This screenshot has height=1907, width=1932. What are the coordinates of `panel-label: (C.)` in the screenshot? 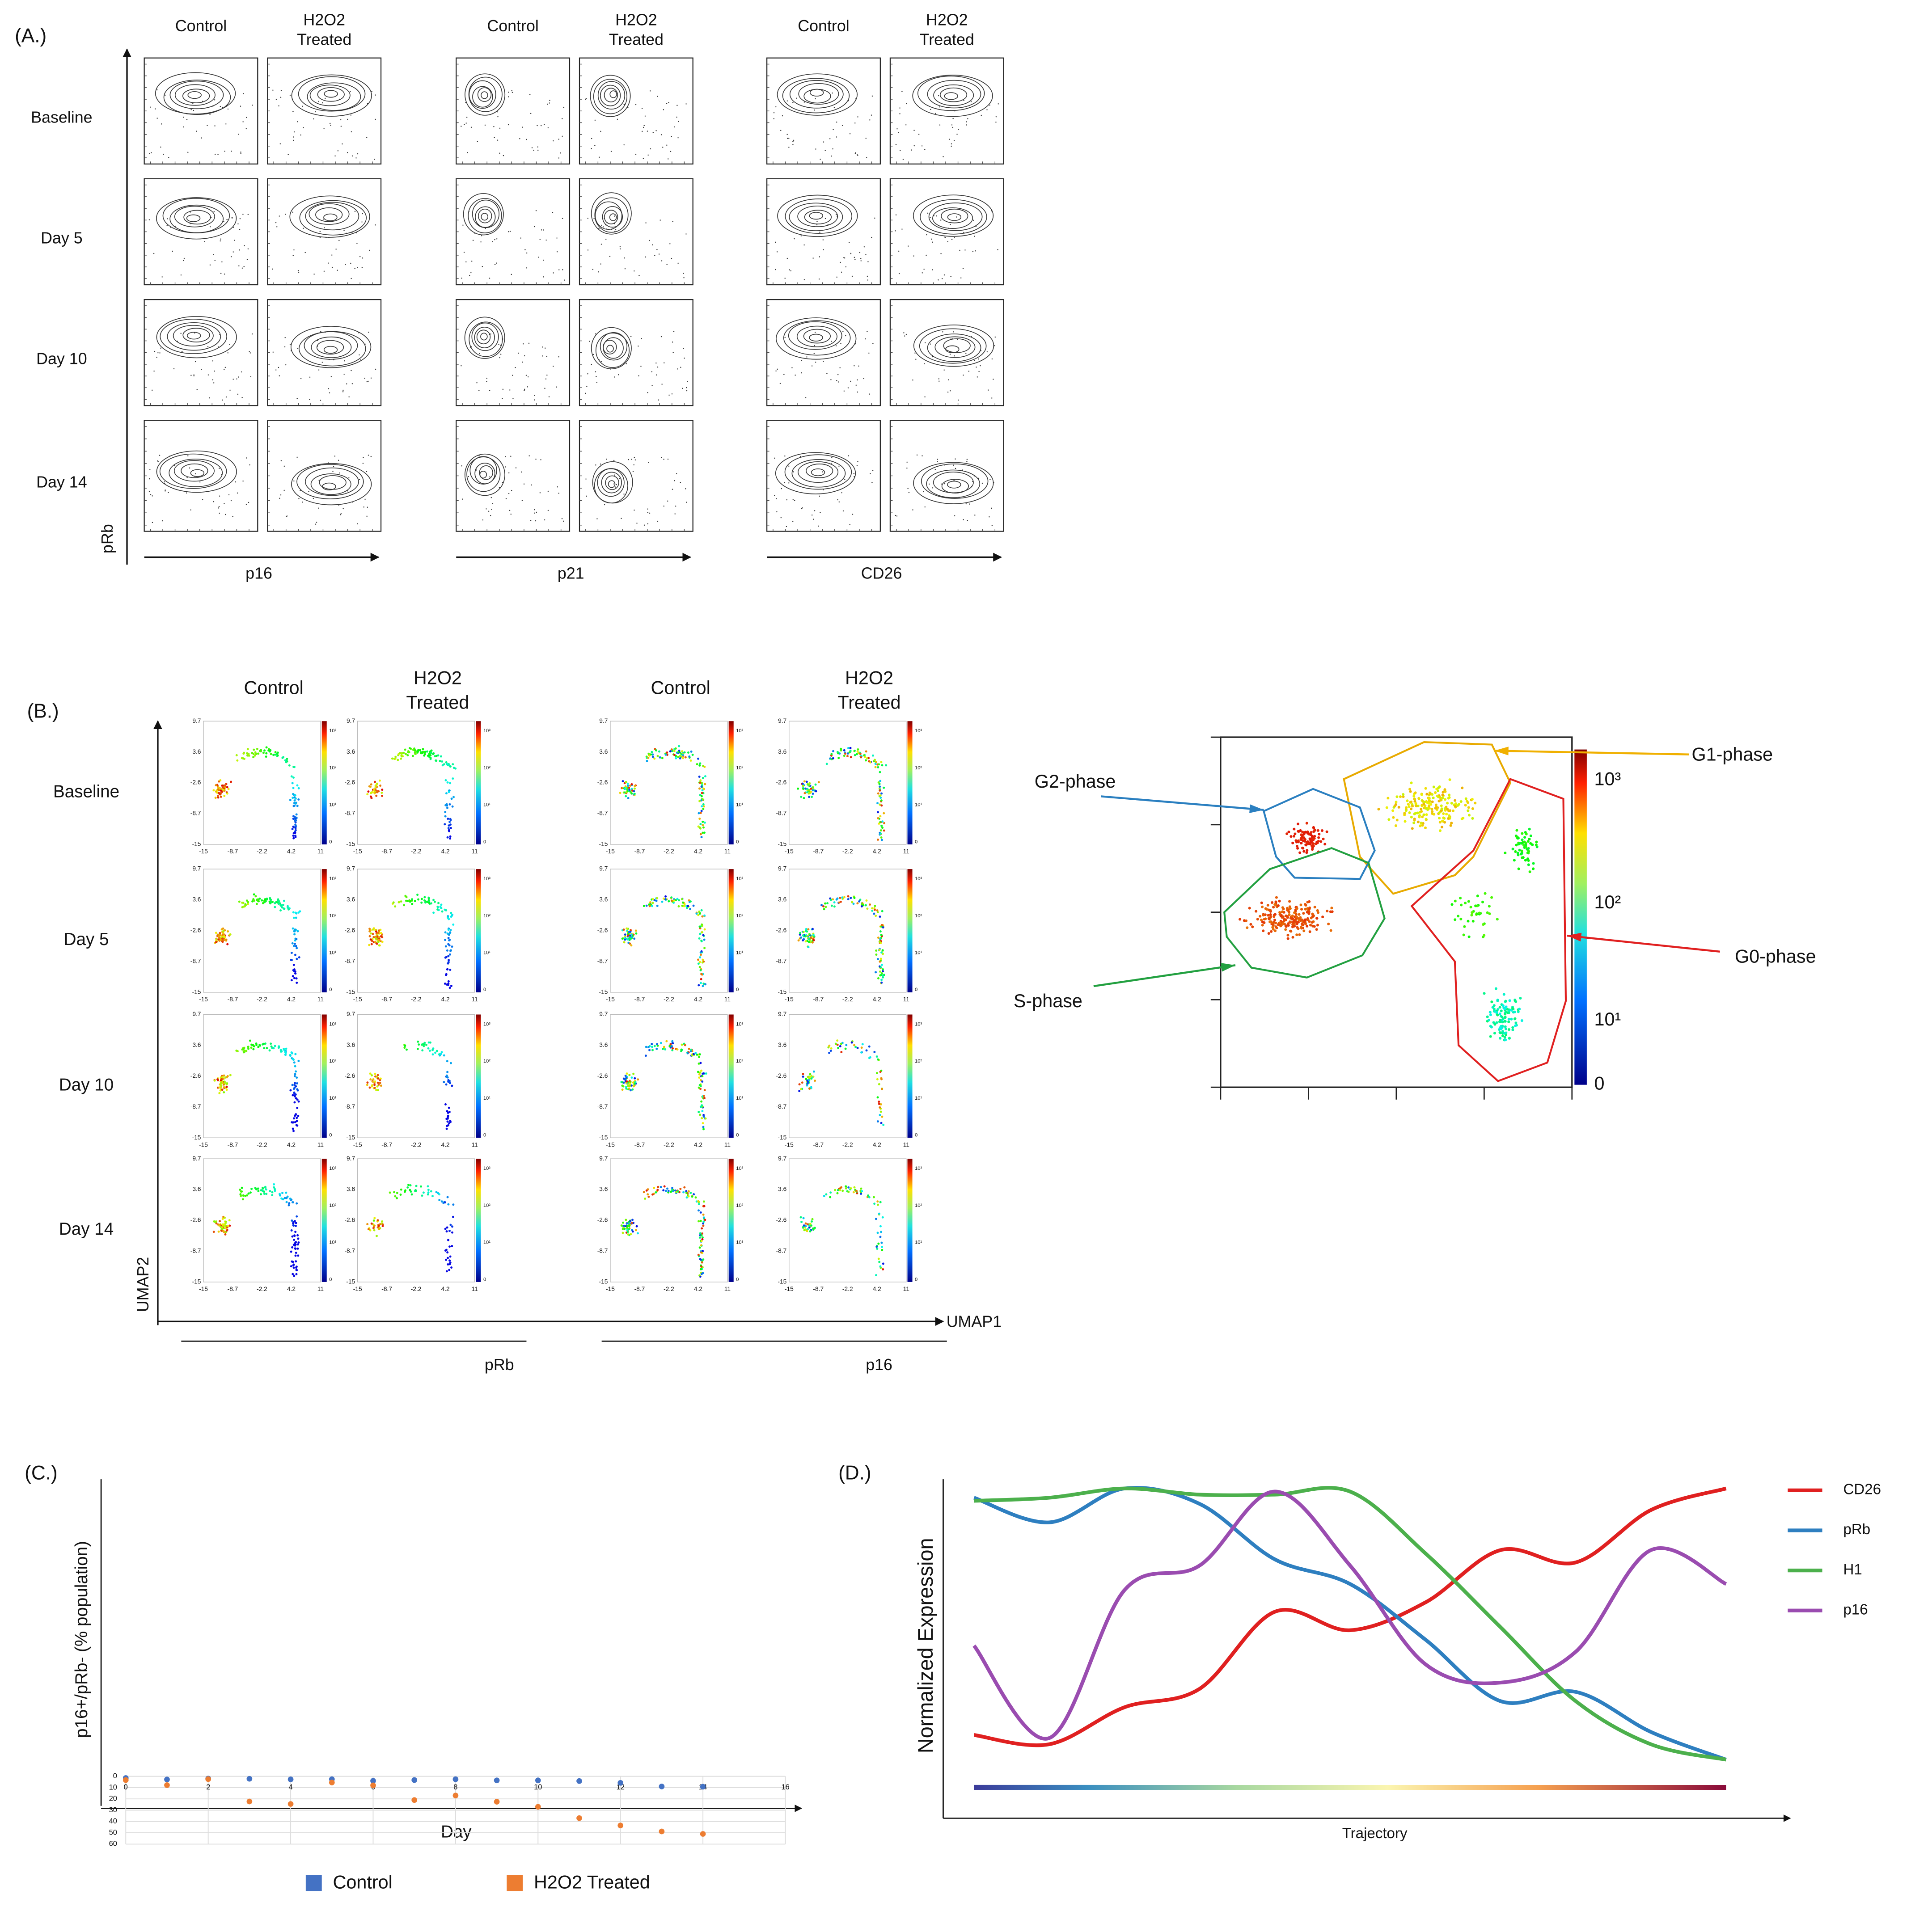 It's located at (41, 1473).